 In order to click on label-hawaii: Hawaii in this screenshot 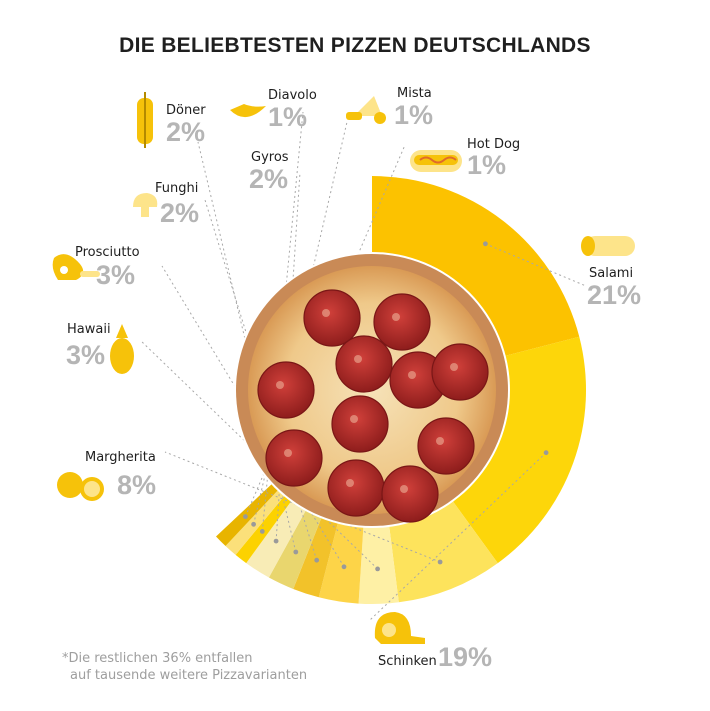, I will do `click(89, 329)`.